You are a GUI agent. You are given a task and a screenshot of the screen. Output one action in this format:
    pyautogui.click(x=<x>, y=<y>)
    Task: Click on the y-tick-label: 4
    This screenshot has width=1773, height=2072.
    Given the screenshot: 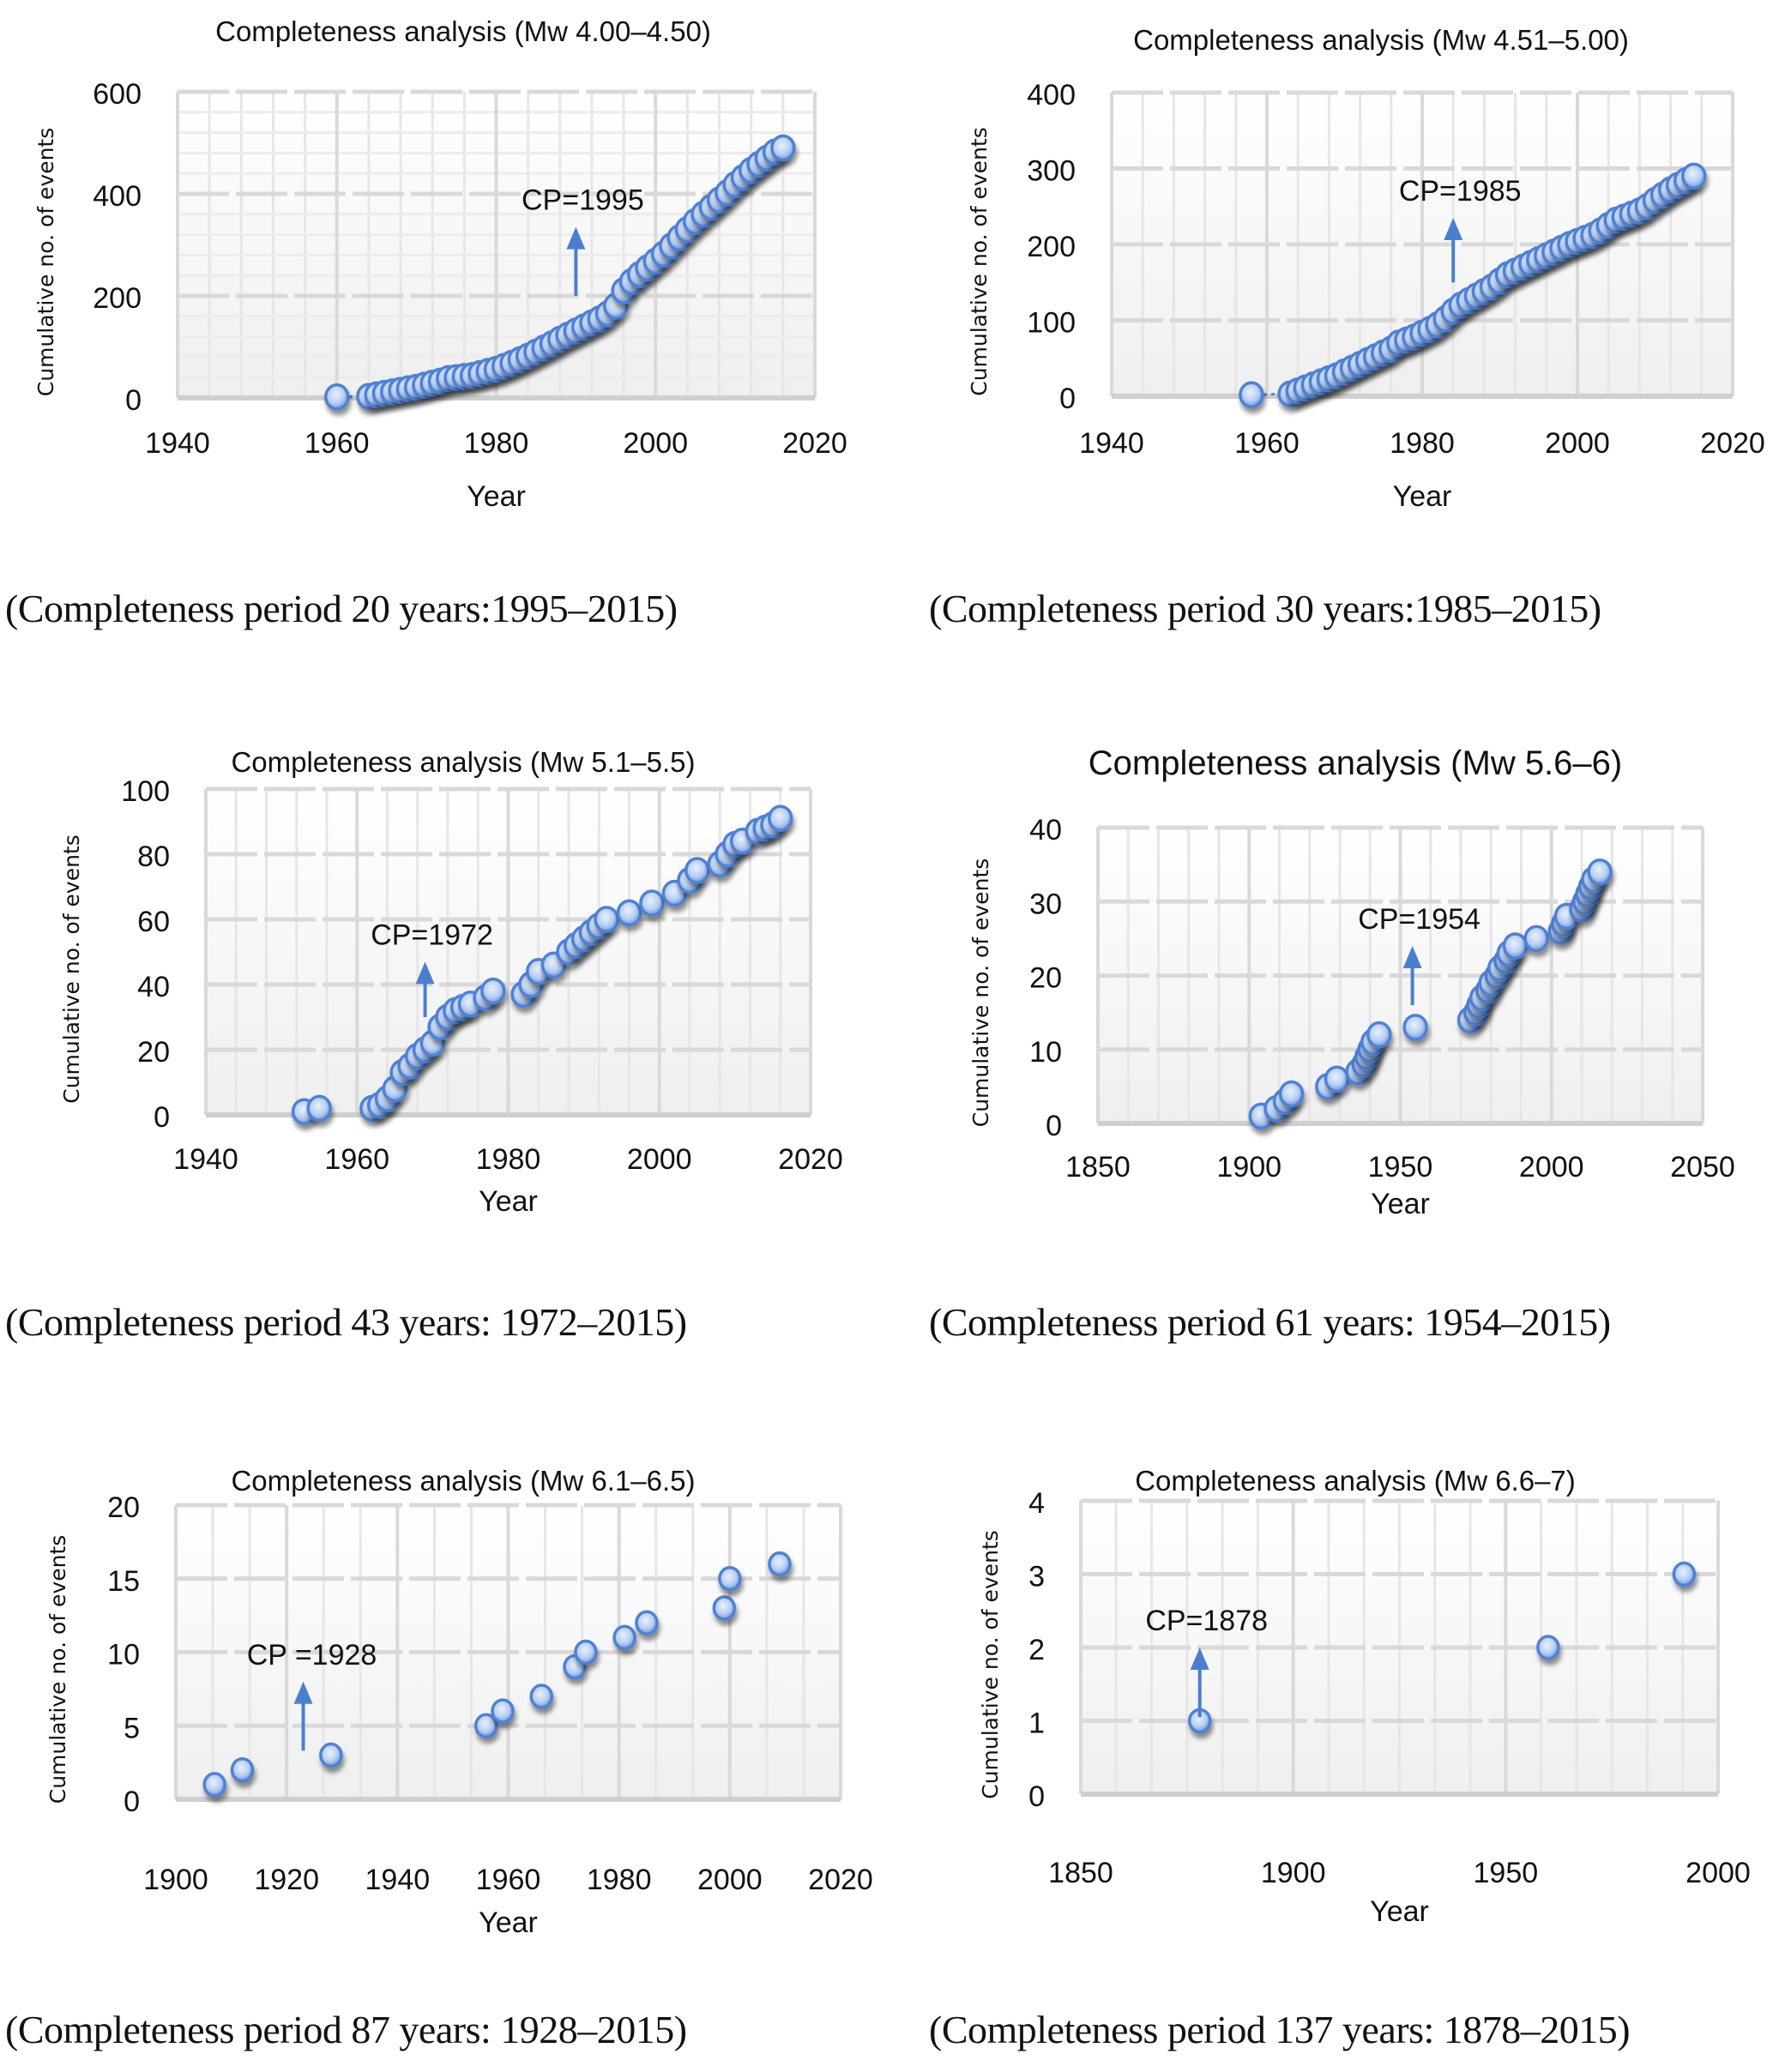 What is the action you would take?
    pyautogui.click(x=1036, y=1503)
    